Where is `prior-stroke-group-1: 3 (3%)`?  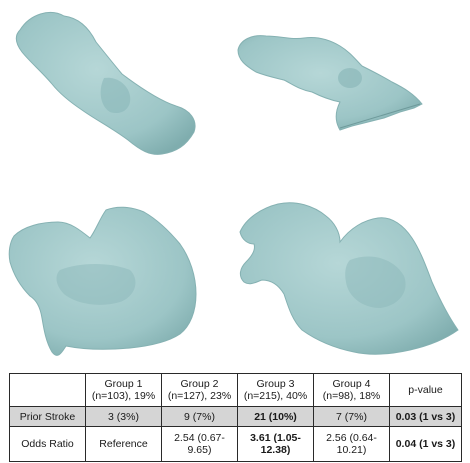
prior-stroke-group-1: 3 (3%) is located at coordinates (123, 416).